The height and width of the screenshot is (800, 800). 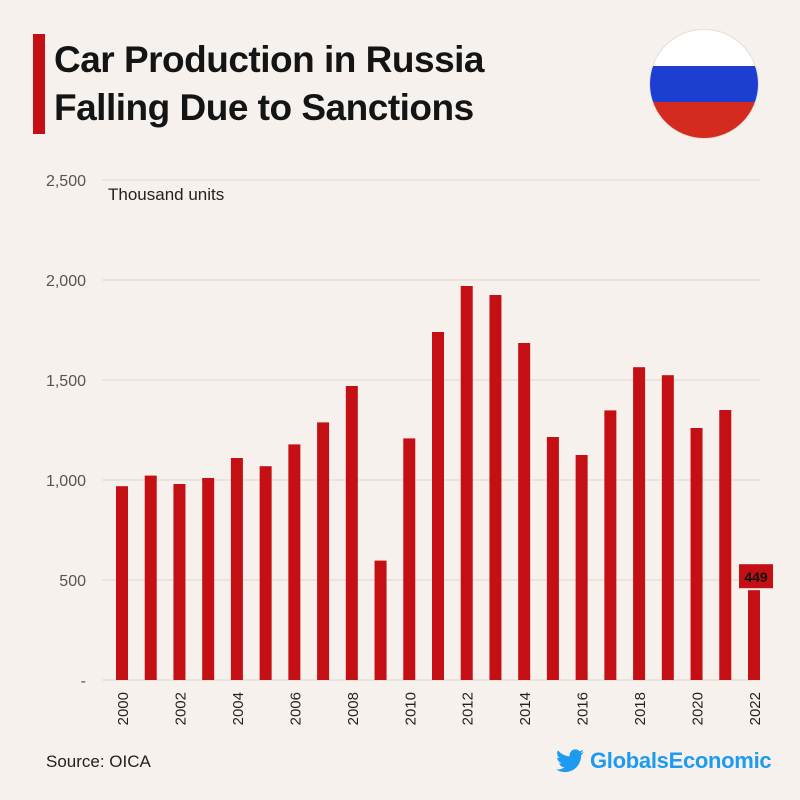 What do you see at coordinates (704, 84) in the screenshot?
I see `flag-stripe-blue` at bounding box center [704, 84].